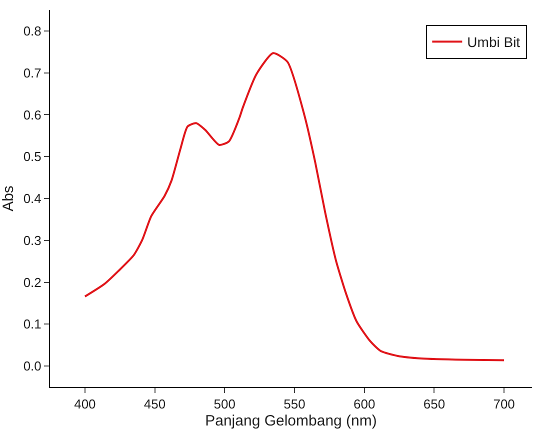 This screenshot has width=537, height=432. I want to click on y-tick-label: 0.8, so click(32, 30).